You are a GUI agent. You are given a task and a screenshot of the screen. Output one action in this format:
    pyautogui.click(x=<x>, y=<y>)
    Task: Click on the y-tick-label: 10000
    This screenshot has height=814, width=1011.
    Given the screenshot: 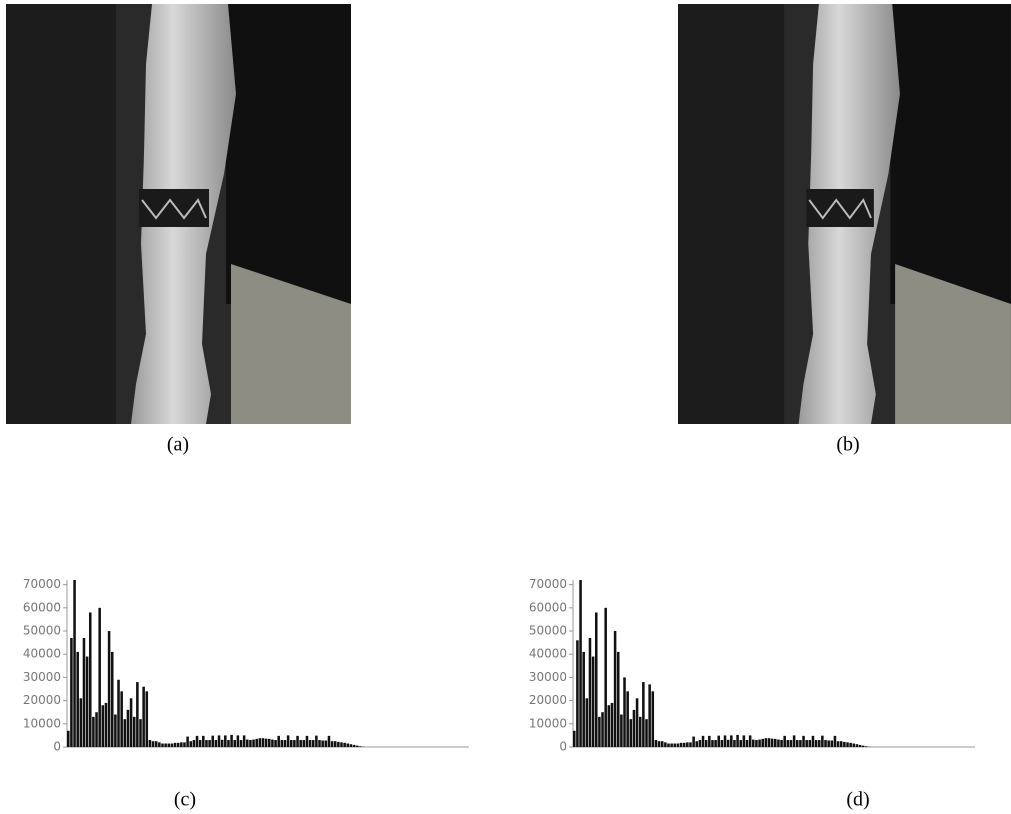 What is the action you would take?
    pyautogui.click(x=42, y=723)
    